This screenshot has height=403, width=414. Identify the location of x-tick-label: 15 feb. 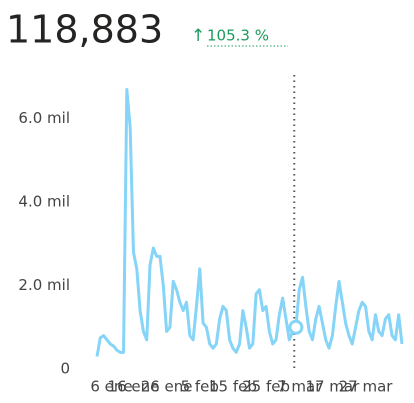
(233, 387).